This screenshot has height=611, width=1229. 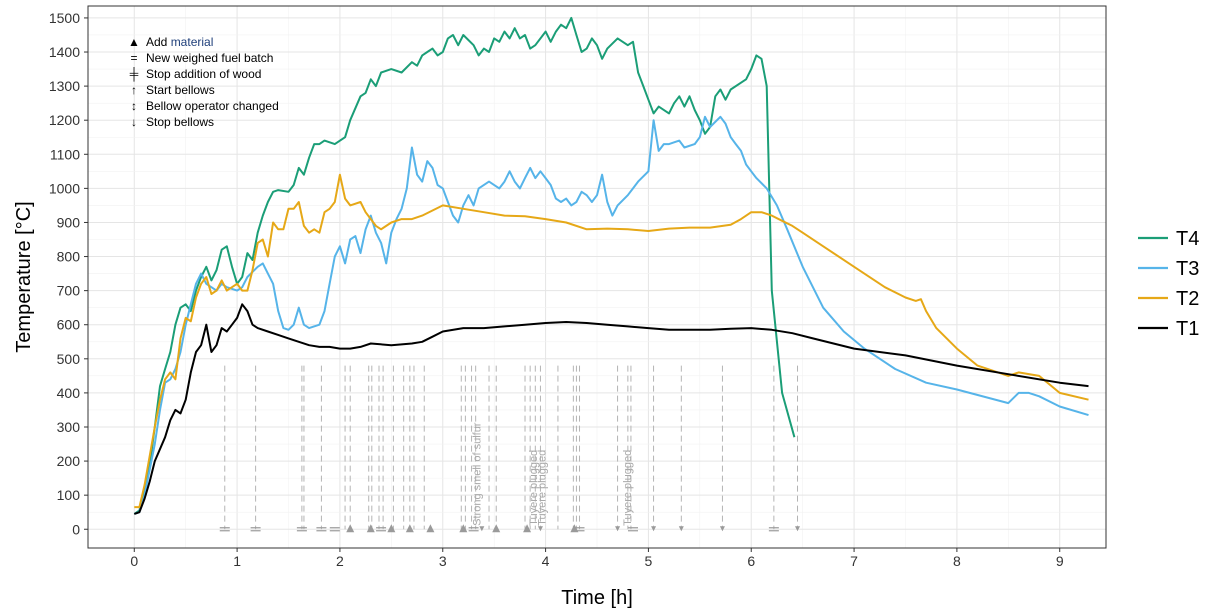 What do you see at coordinates (69, 495) in the screenshot?
I see `y-tick-label: 100` at bounding box center [69, 495].